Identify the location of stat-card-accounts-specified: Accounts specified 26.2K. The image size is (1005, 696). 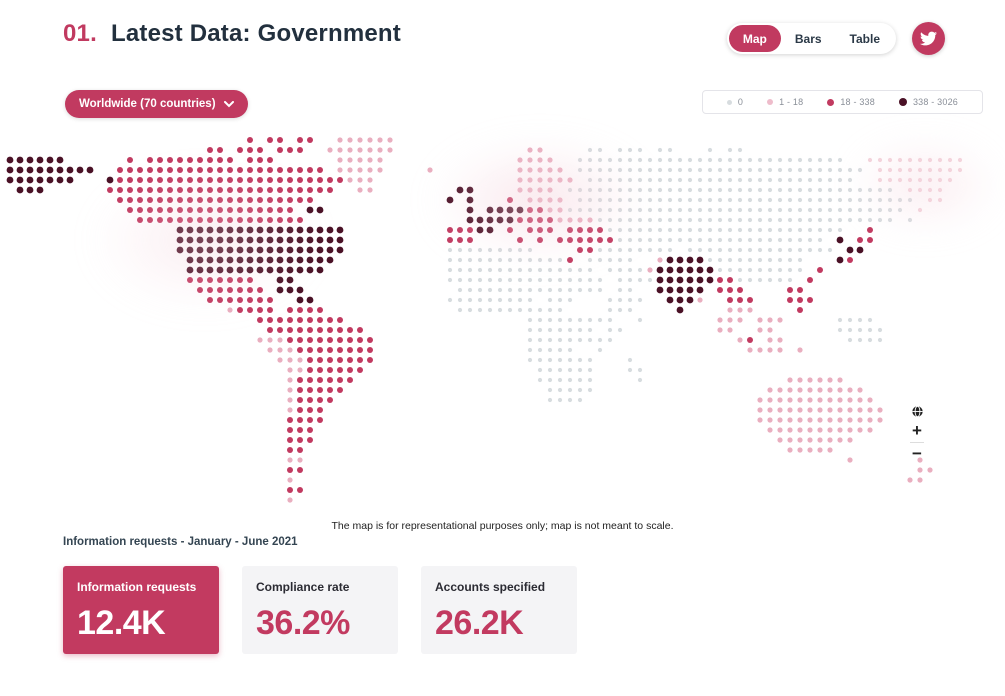
(499, 610).